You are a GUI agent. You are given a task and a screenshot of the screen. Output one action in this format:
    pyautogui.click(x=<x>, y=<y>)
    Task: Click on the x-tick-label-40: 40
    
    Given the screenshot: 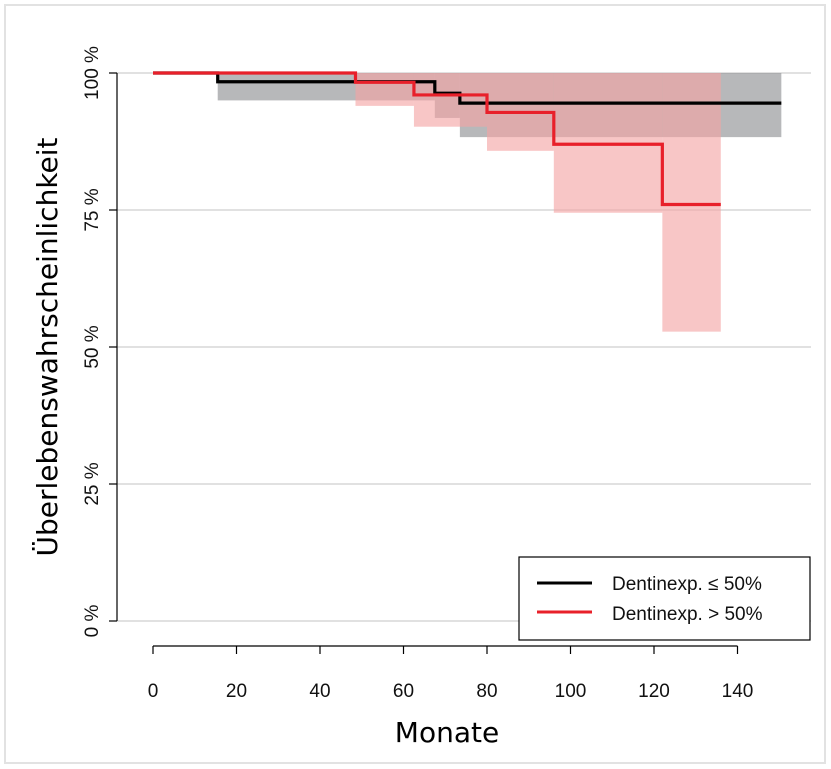 What is the action you would take?
    pyautogui.click(x=319, y=691)
    